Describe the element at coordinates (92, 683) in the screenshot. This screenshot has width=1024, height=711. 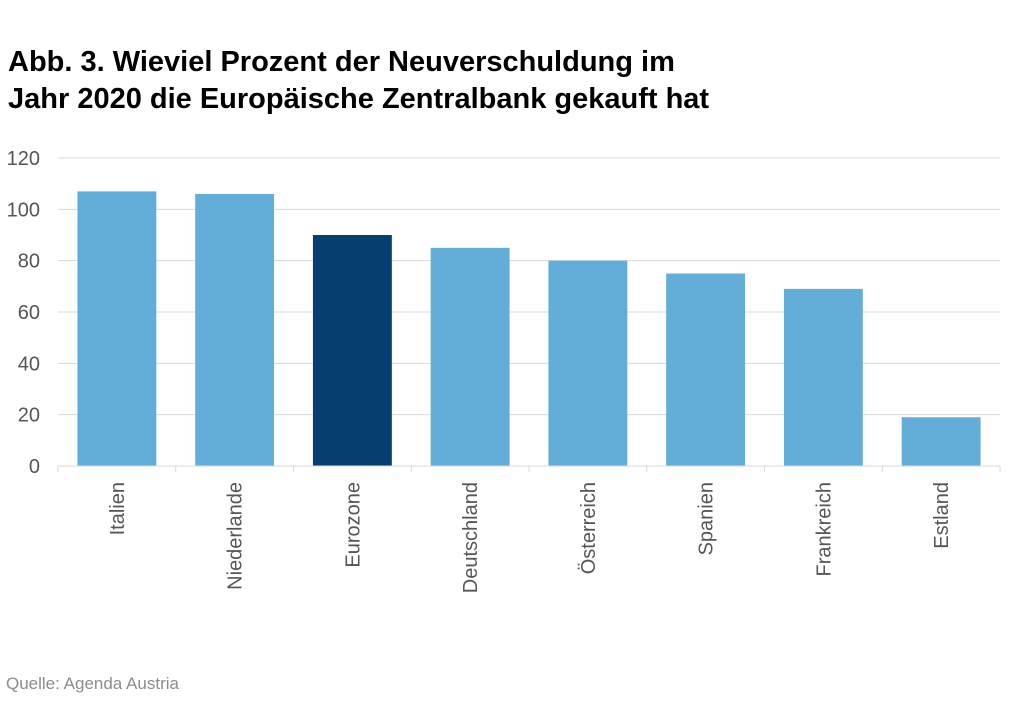
I see `source-note: Quelle: Agenda Austria` at that location.